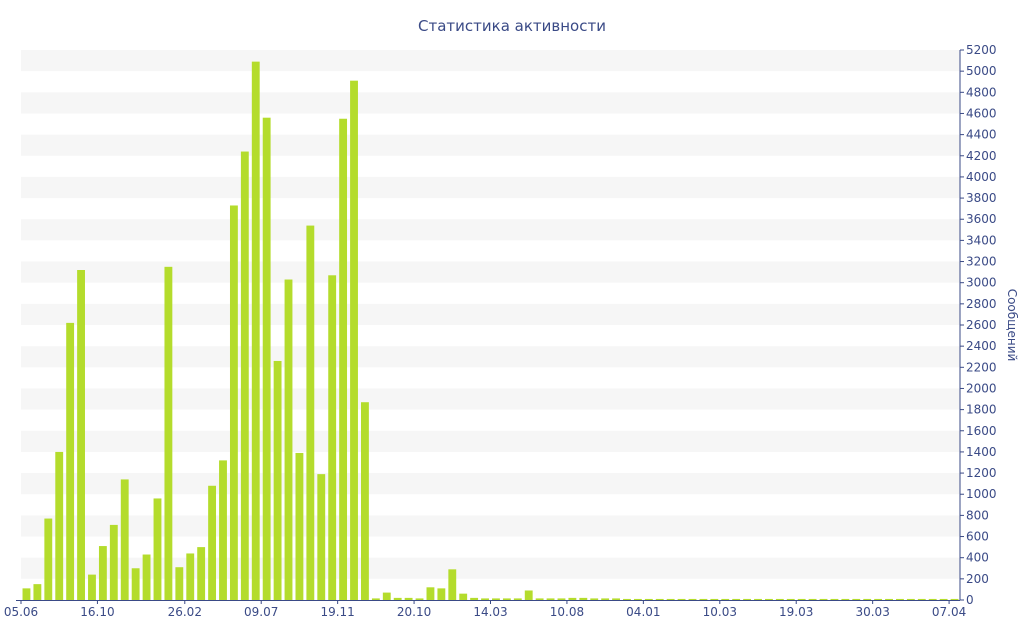 The height and width of the screenshot is (640, 1024). What do you see at coordinates (512, 26) in the screenshot?
I see `chart-title: Статистика активности` at bounding box center [512, 26].